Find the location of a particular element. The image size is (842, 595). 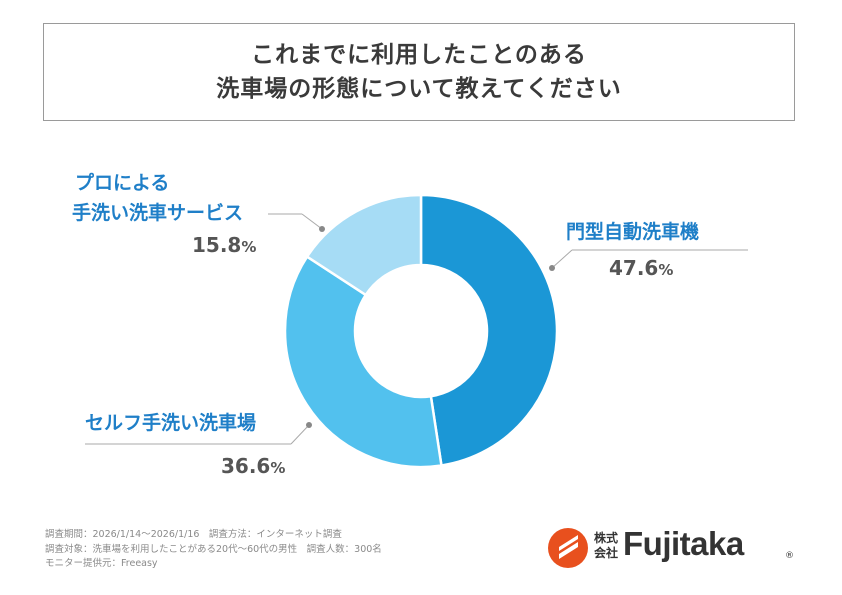

slice-value-3-number: 15.8 is located at coordinates (216, 245).